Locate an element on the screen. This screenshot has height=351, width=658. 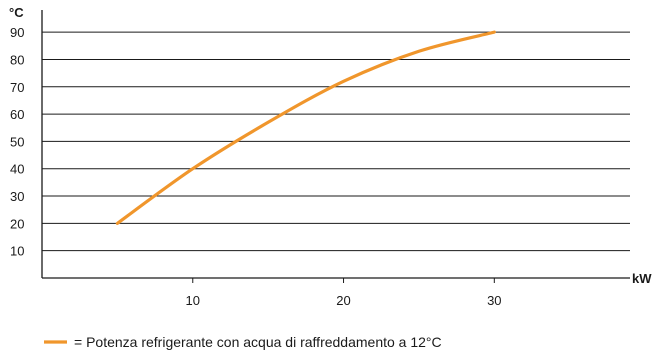
x-tick-labels: 10 20 30 is located at coordinates (344, 293).